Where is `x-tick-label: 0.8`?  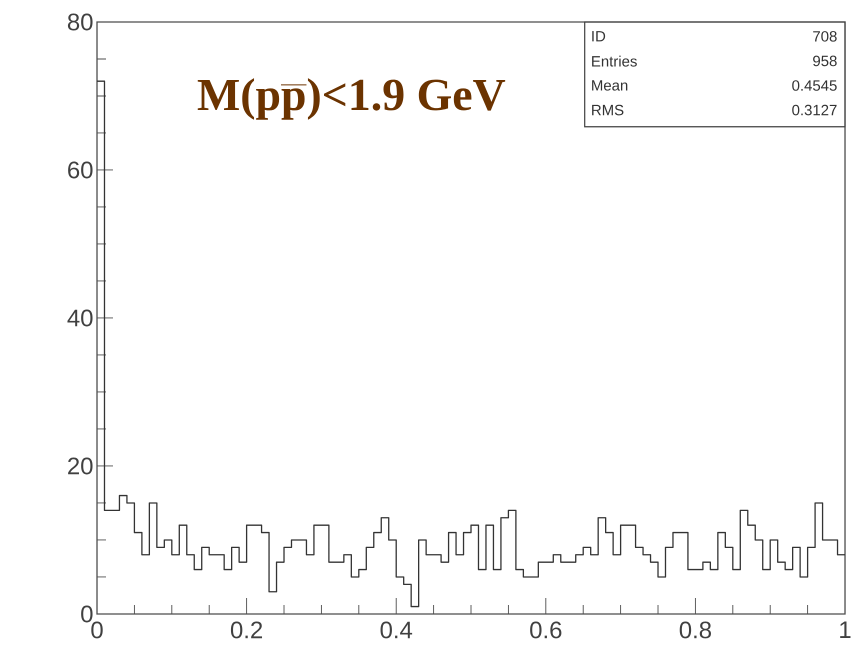
x-tick-label: 0.8 is located at coordinates (695, 630).